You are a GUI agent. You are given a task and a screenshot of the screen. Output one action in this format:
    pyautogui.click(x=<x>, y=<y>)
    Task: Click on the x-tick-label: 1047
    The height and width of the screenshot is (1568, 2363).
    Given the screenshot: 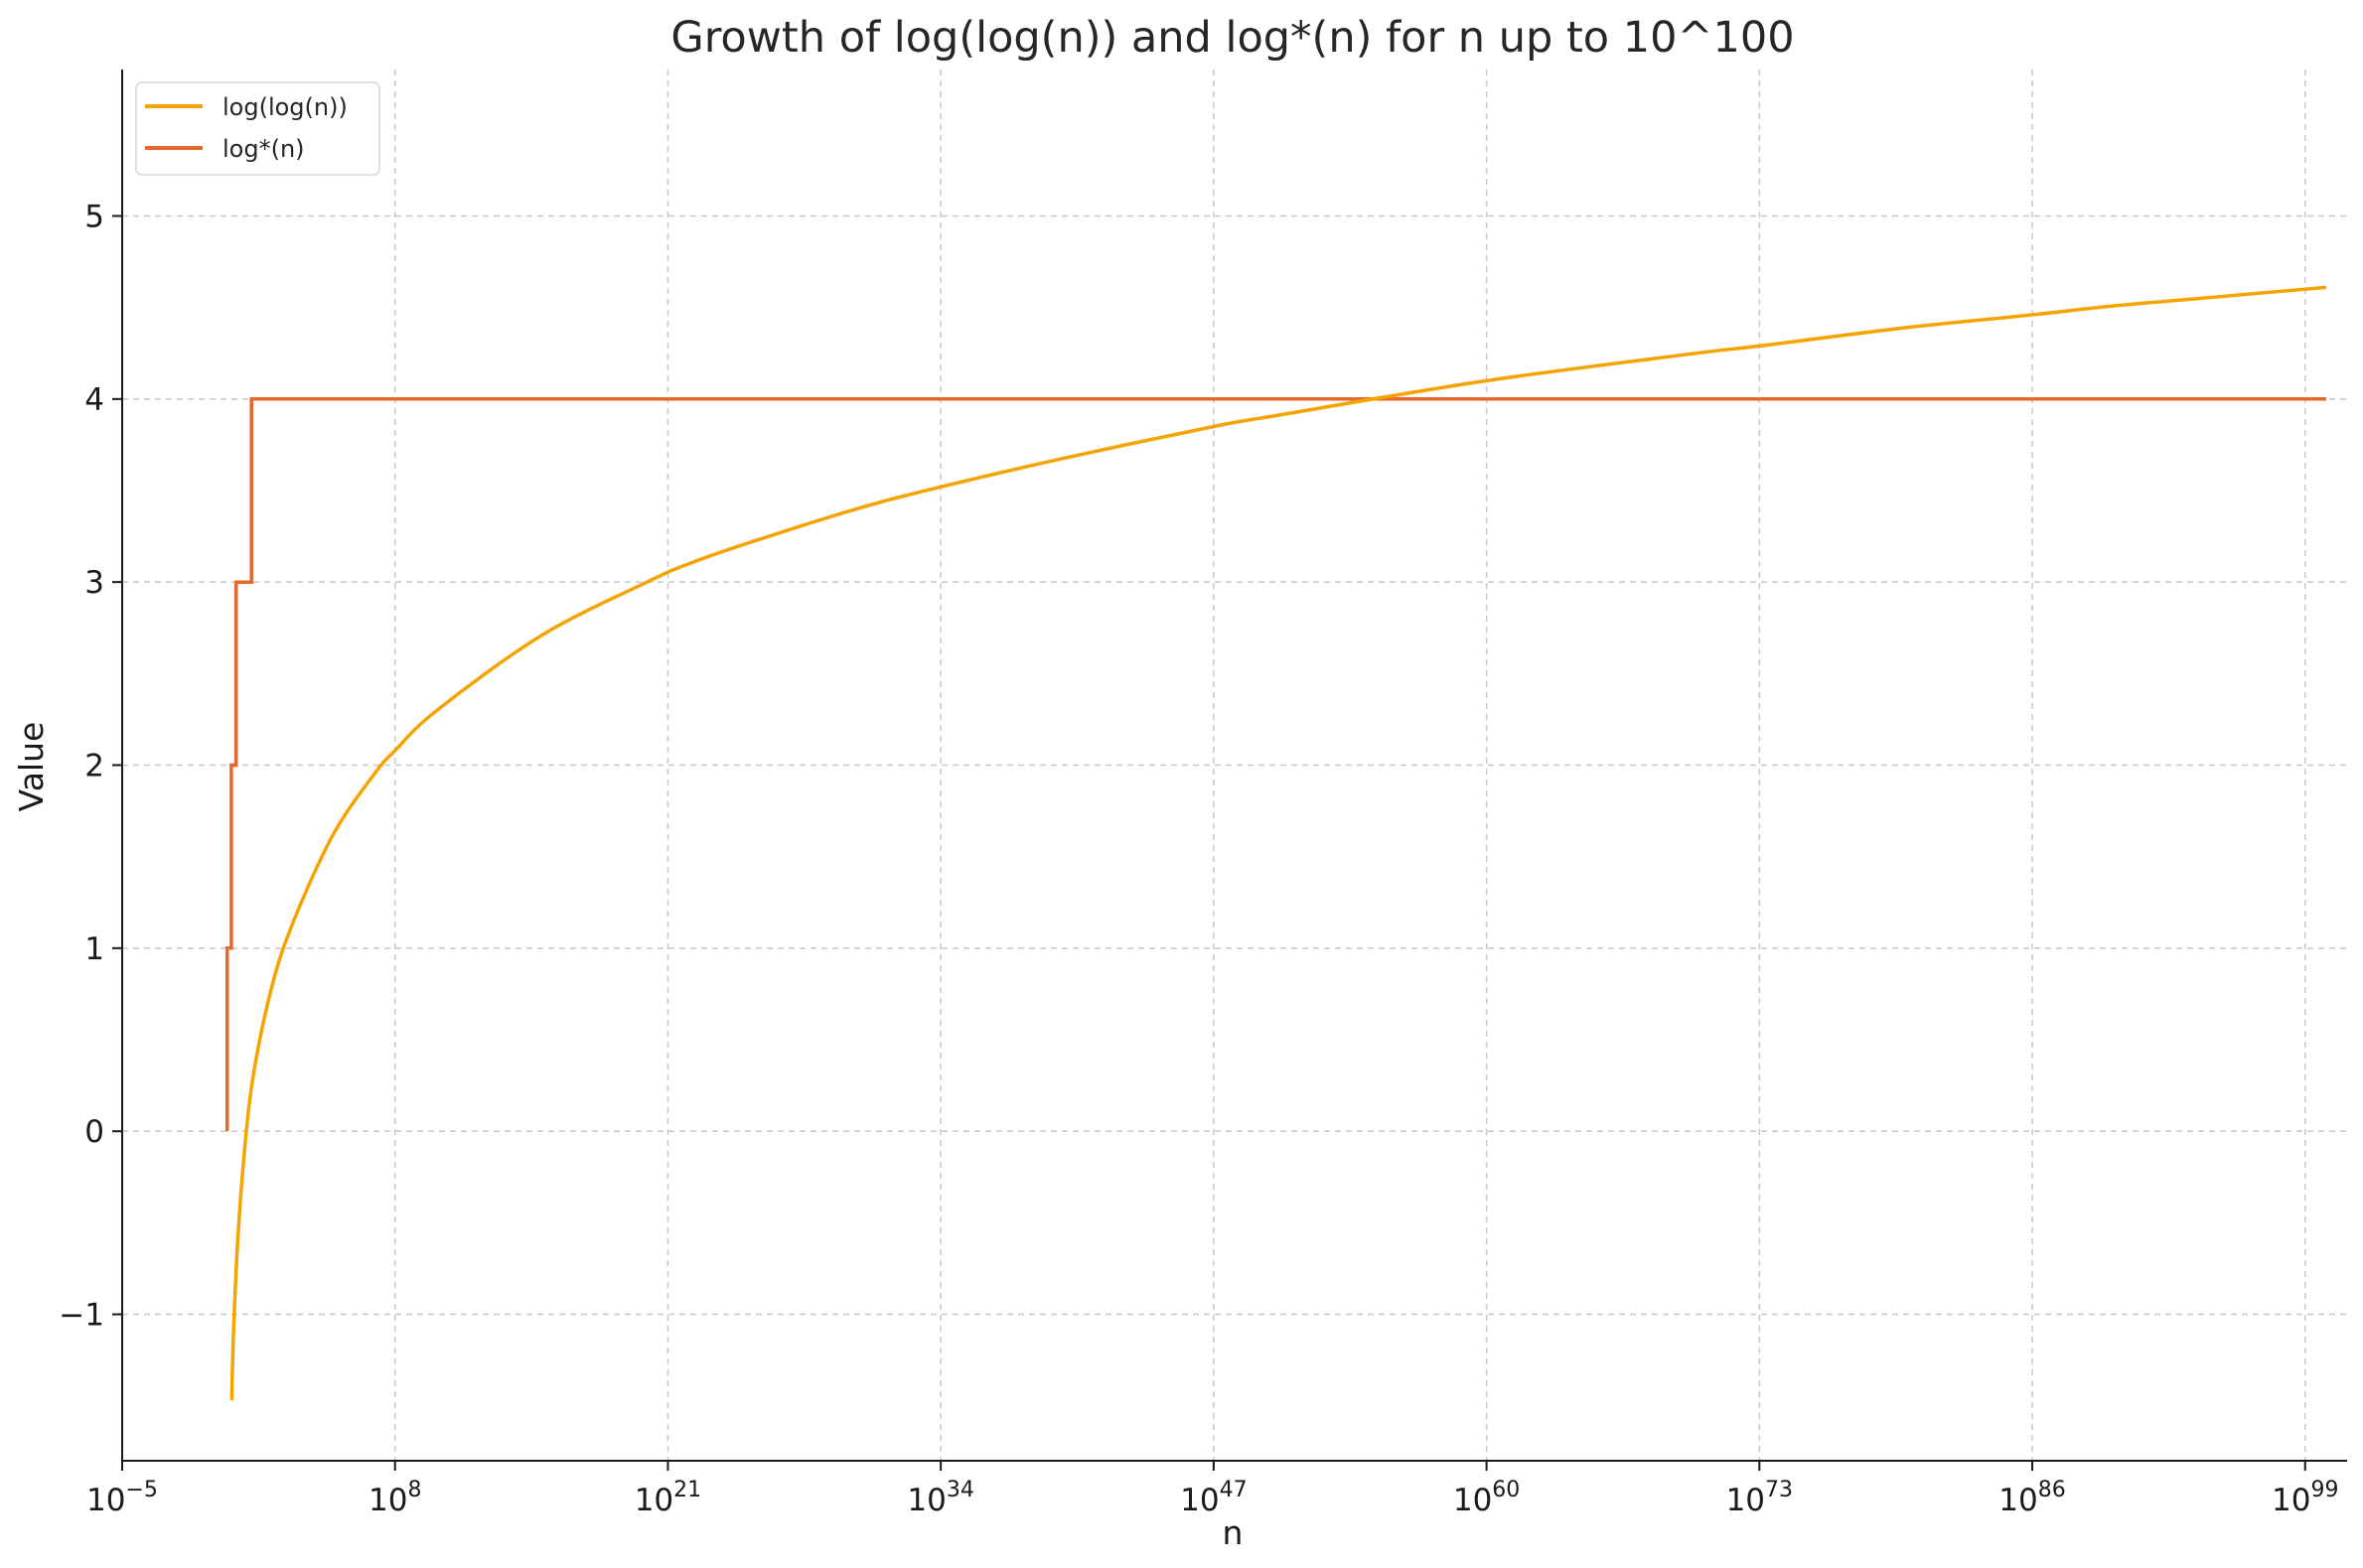 What is the action you would take?
    pyautogui.click(x=1213, y=1498)
    